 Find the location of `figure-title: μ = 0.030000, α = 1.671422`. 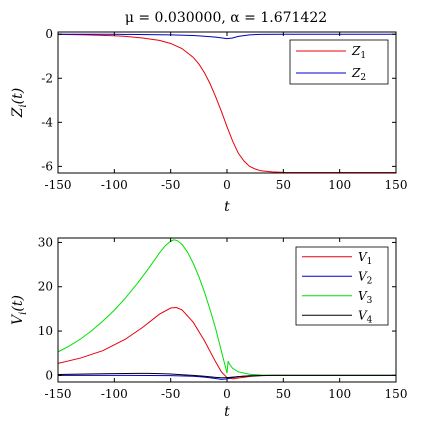

figure-title: μ = 0.030000, α = 1.671422 is located at coordinates (226, 18).